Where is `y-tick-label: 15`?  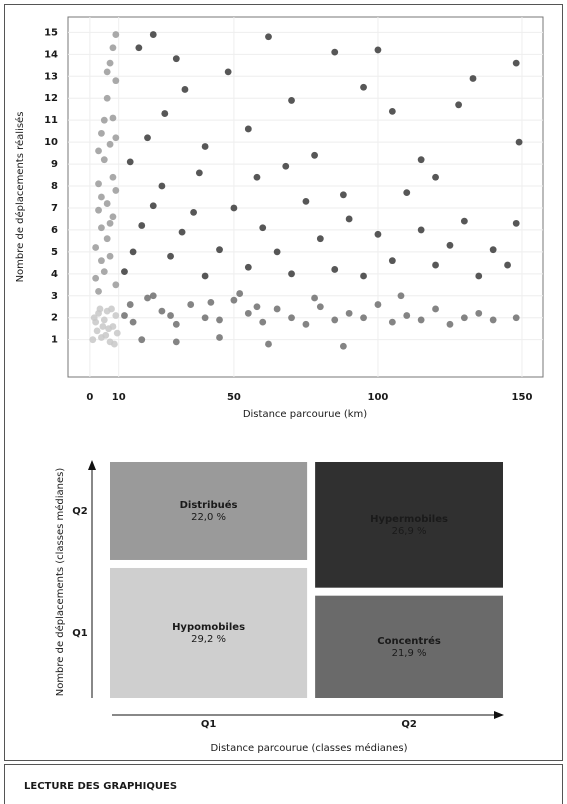 y-tick-label: 15 is located at coordinates (51, 32).